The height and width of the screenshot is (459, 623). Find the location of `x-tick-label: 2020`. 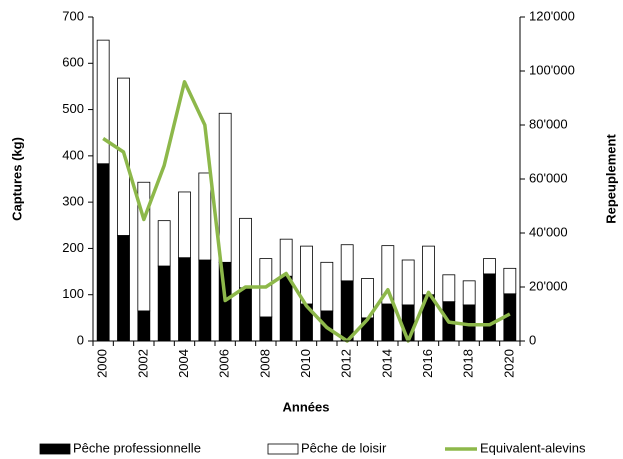

x-tick-label: 2020 is located at coordinates (508, 363).